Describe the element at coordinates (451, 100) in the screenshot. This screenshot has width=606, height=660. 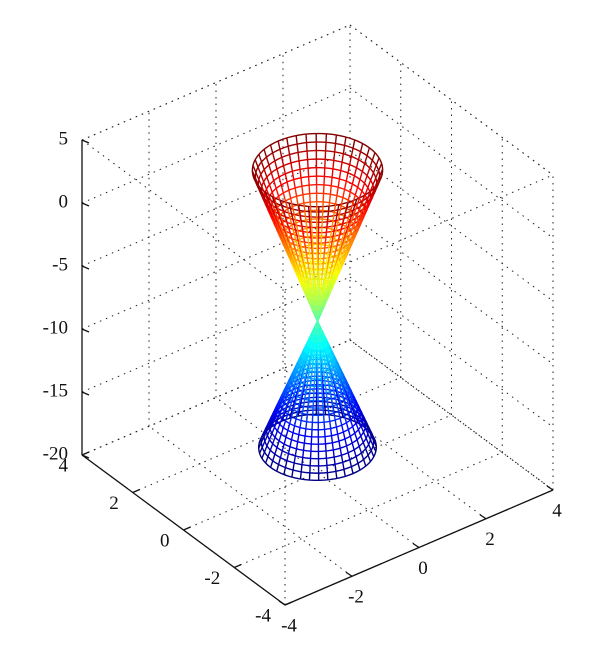
I see `grid-line` at that location.